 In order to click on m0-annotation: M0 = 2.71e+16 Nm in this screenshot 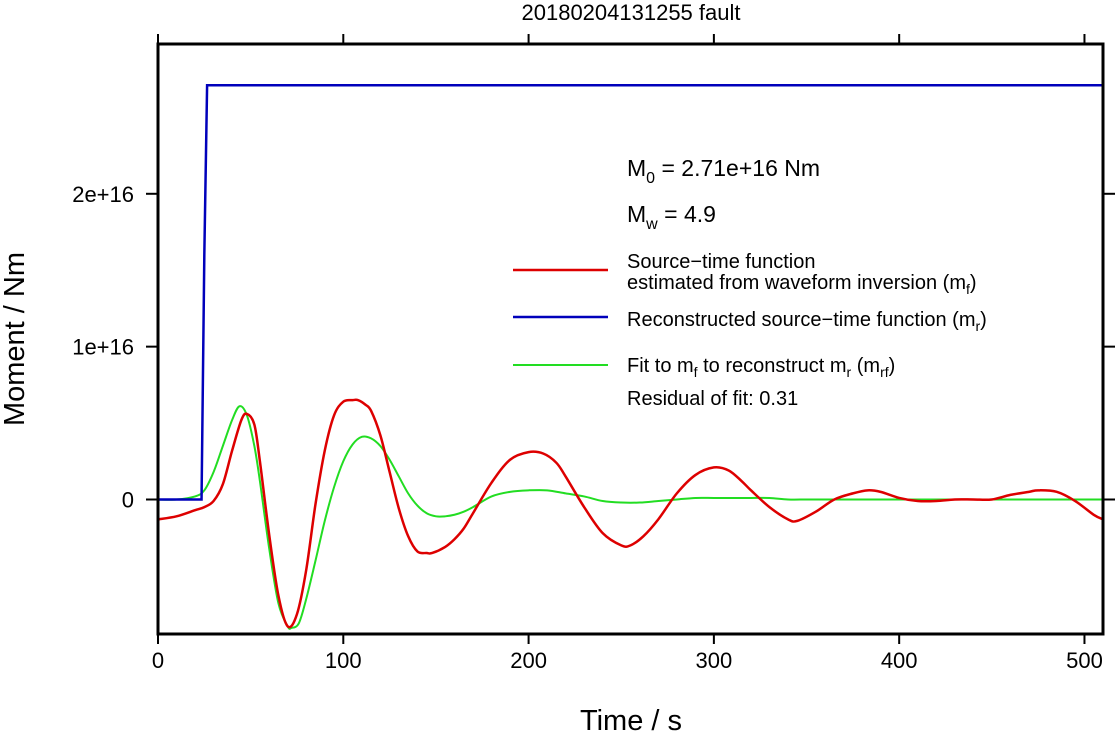, I will do `click(723, 171)`.